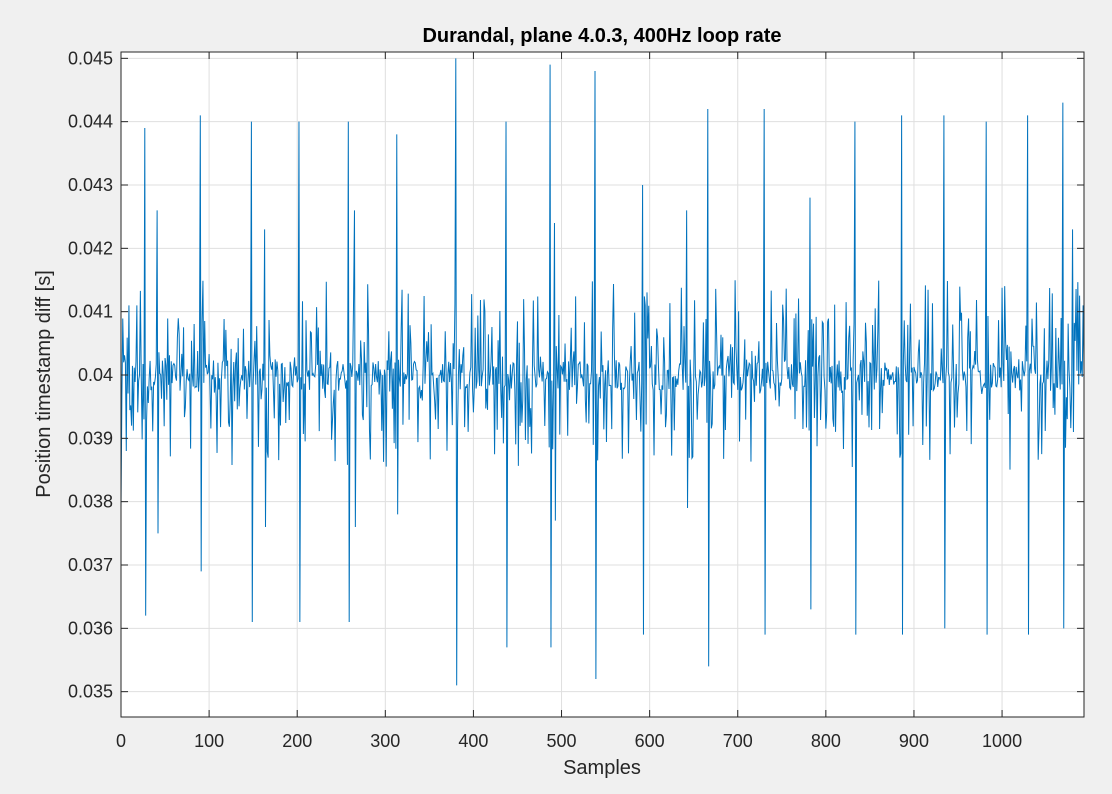 The image size is (1112, 794). I want to click on x-tick-label: 0, so click(121, 741).